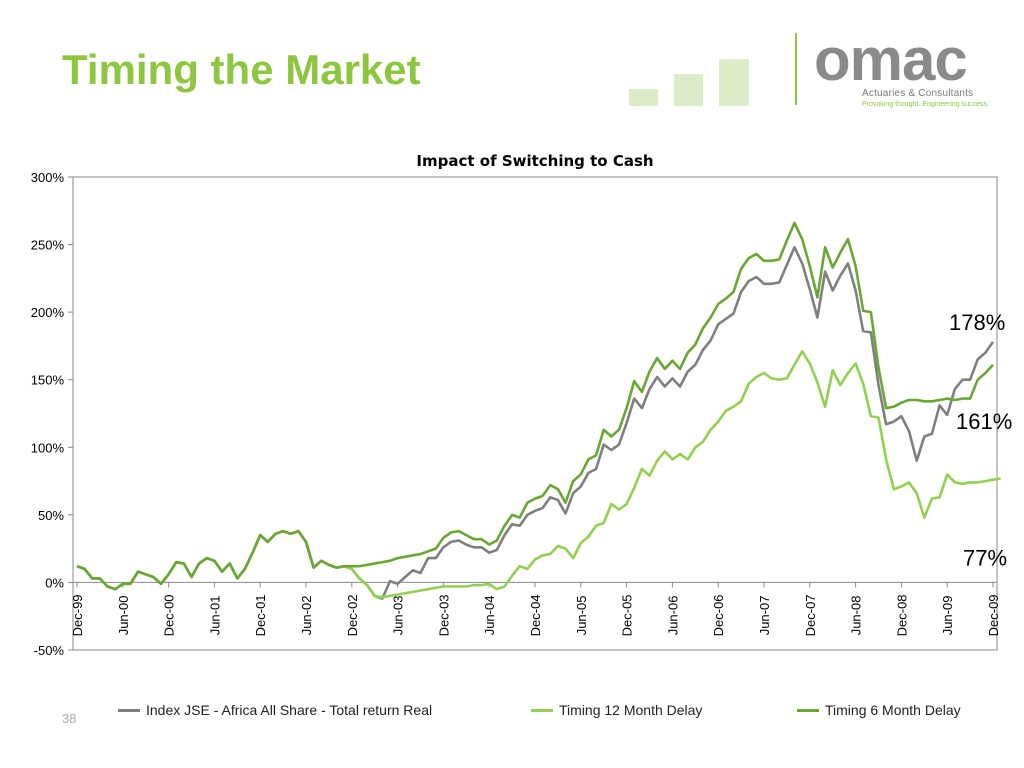  What do you see at coordinates (893, 710) in the screenshot?
I see `legend-label: Timing 6 Month Delay` at bounding box center [893, 710].